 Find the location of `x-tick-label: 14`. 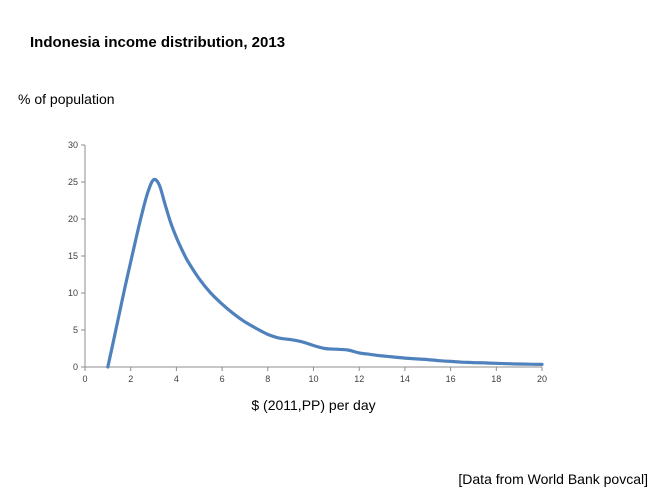

x-tick-label: 14 is located at coordinates (405, 379).